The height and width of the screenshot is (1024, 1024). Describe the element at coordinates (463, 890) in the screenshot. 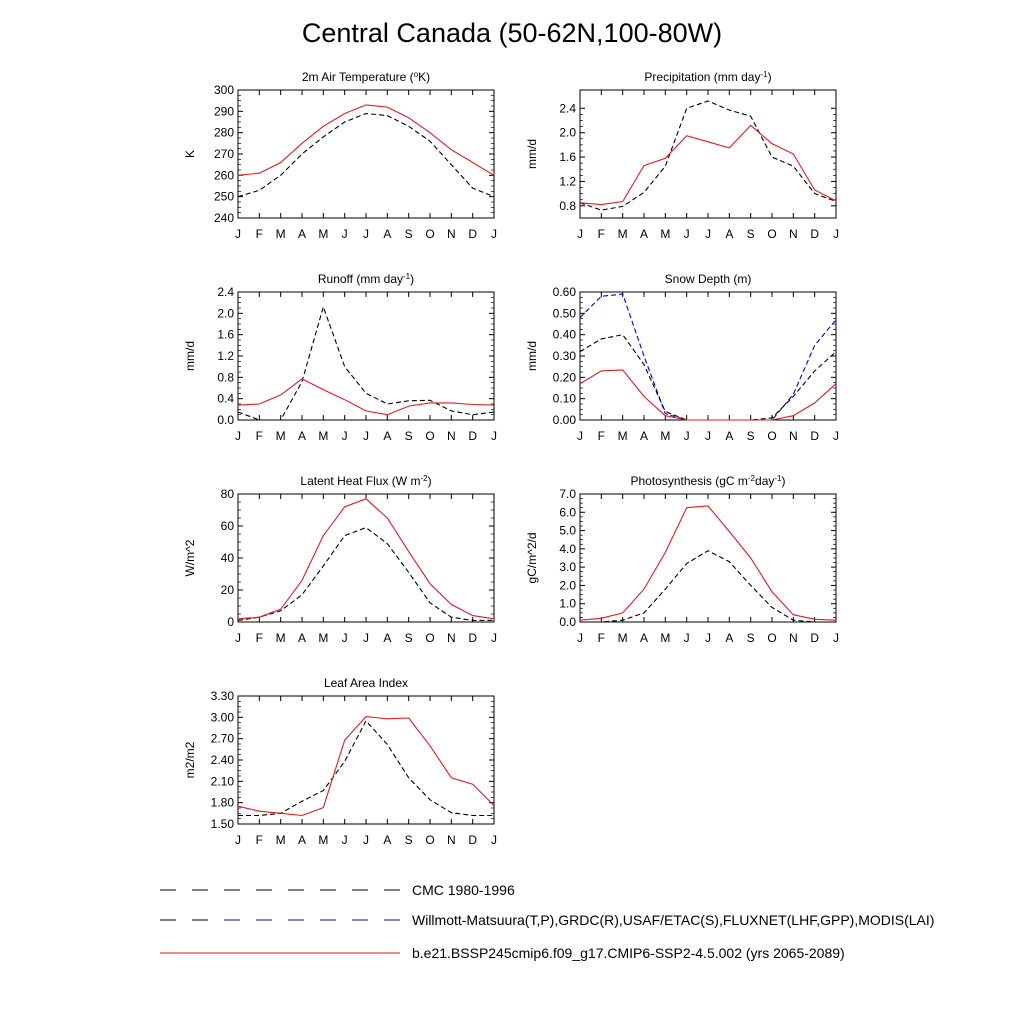

I see `legend-label-cmc: CMC 1980-1996` at that location.